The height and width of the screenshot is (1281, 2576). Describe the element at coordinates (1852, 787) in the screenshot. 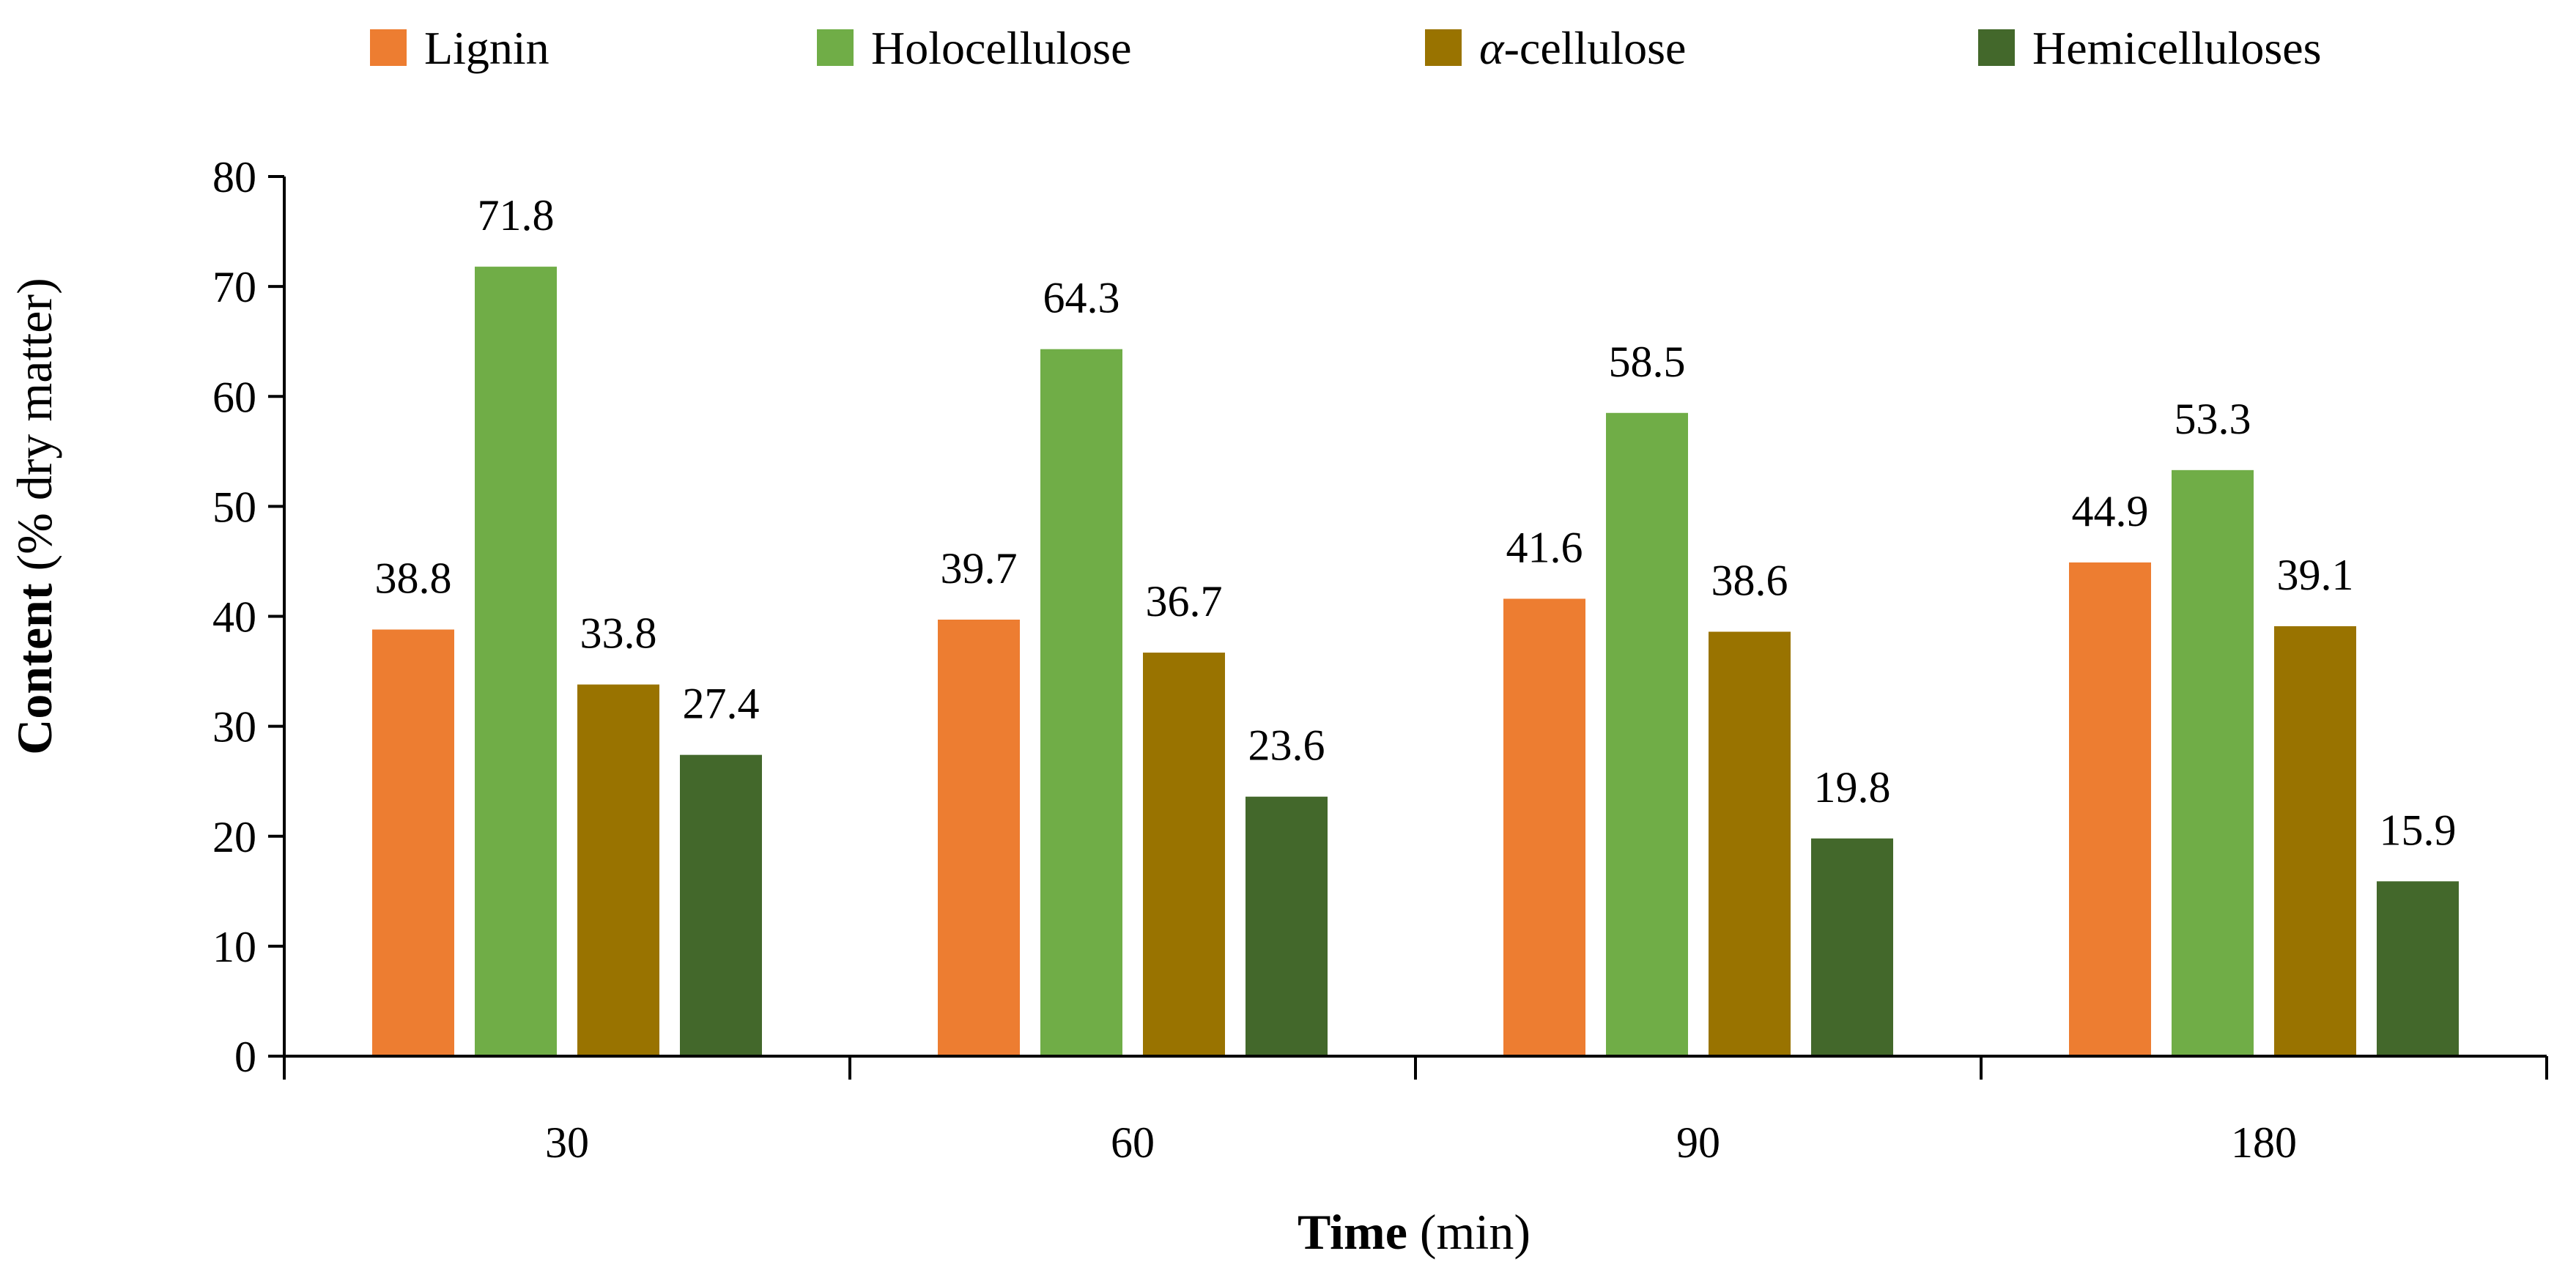

I see `data-label: 19.8` at that location.